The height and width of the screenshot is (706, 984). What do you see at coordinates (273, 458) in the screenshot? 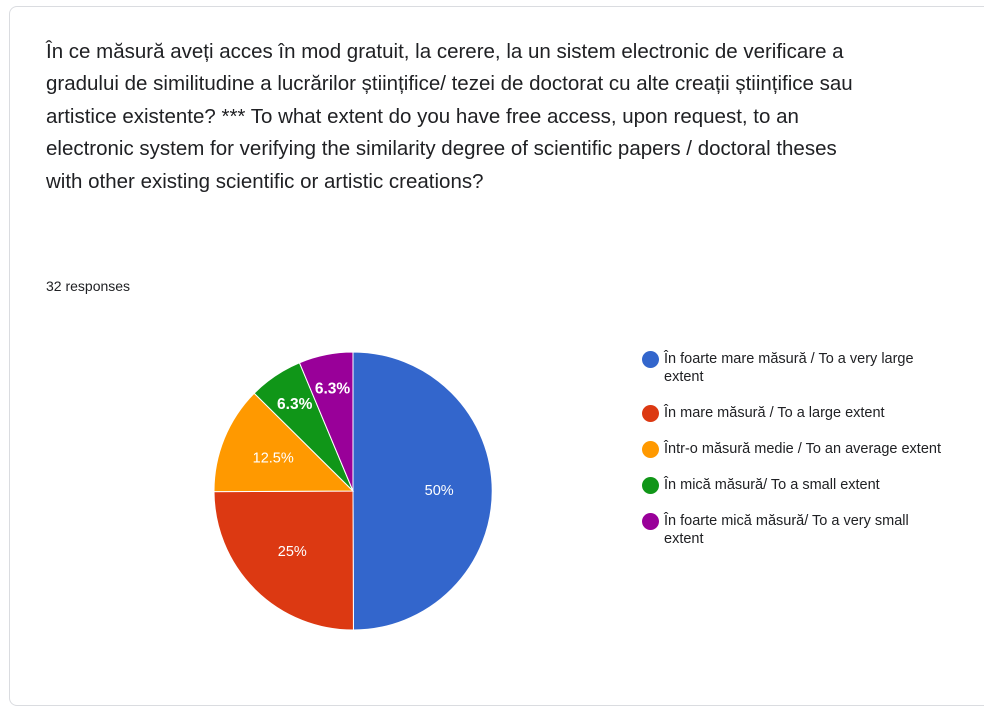
I see `pie-slice-label-3: 12.5%` at bounding box center [273, 458].